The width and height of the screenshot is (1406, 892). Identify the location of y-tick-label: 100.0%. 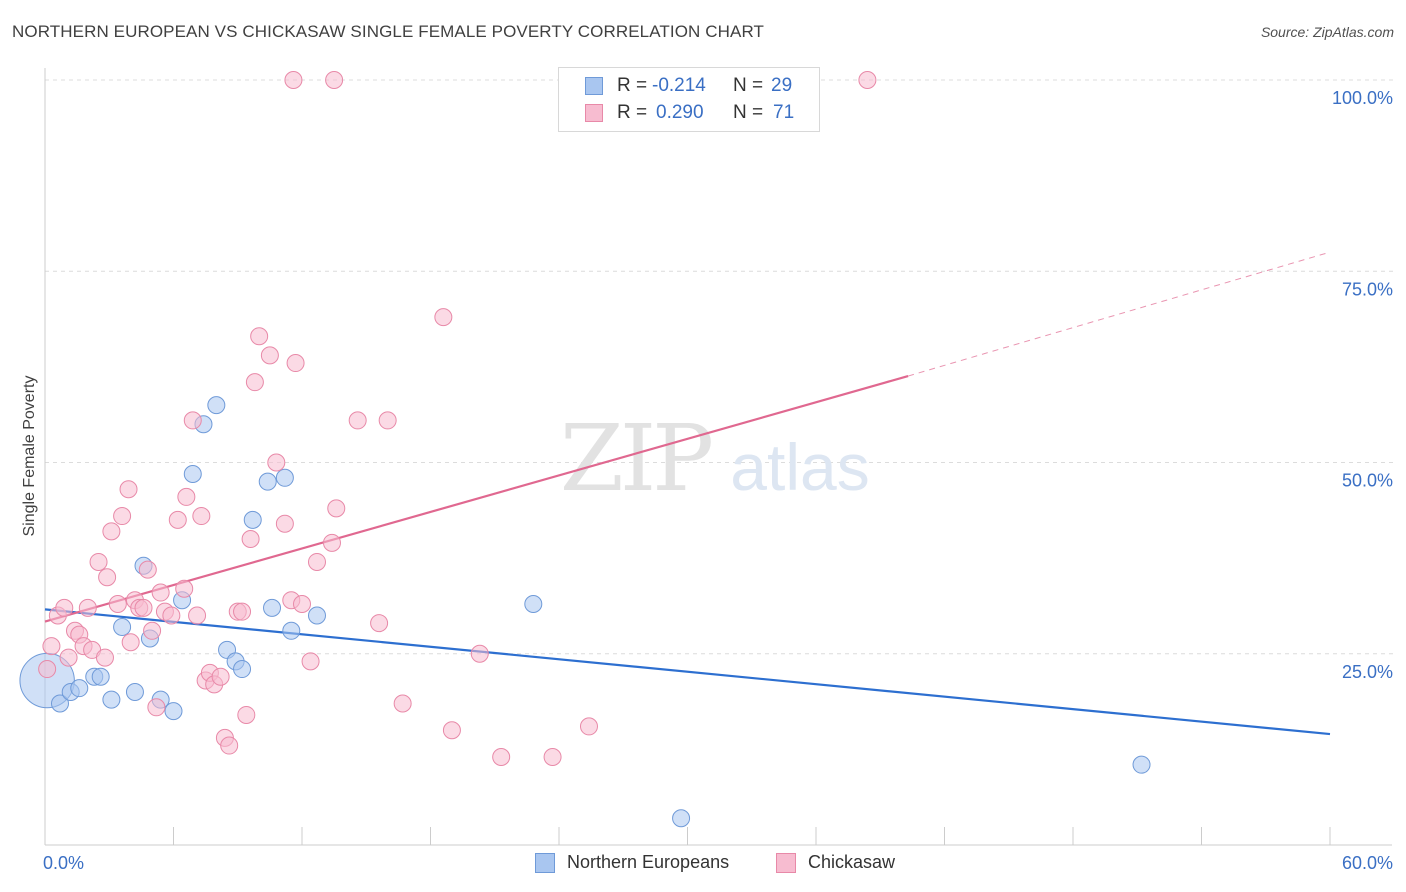
(1362, 98).